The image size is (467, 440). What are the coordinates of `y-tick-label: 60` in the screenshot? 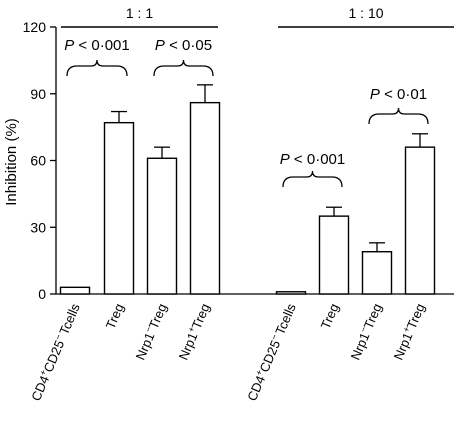 It's located at (38, 161).